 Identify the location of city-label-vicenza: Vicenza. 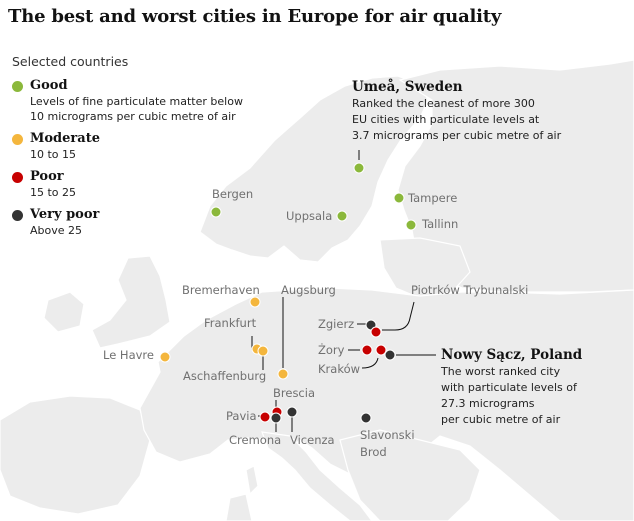
(312, 440).